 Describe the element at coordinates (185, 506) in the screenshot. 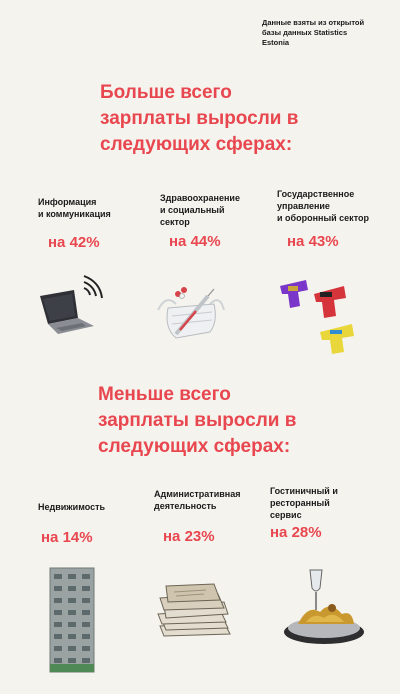

I see `category-label-line: деятельность` at that location.